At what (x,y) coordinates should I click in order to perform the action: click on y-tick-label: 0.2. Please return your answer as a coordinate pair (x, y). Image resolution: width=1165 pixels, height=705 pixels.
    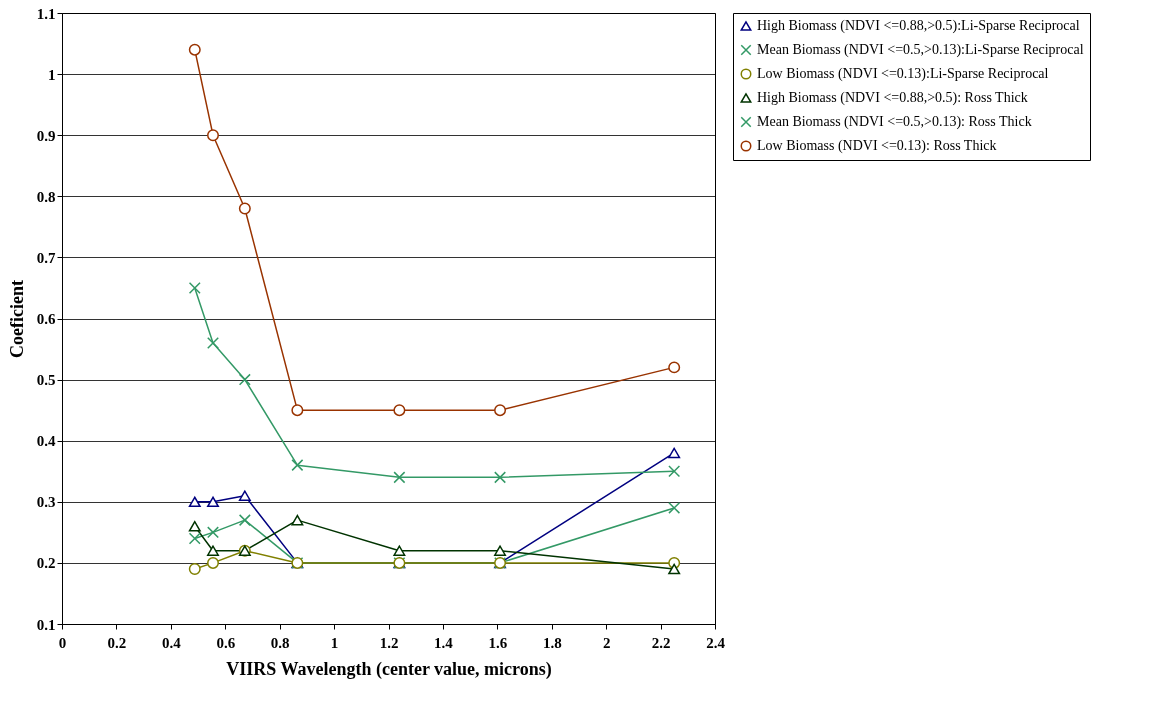
    Looking at the image, I should click on (46, 563).